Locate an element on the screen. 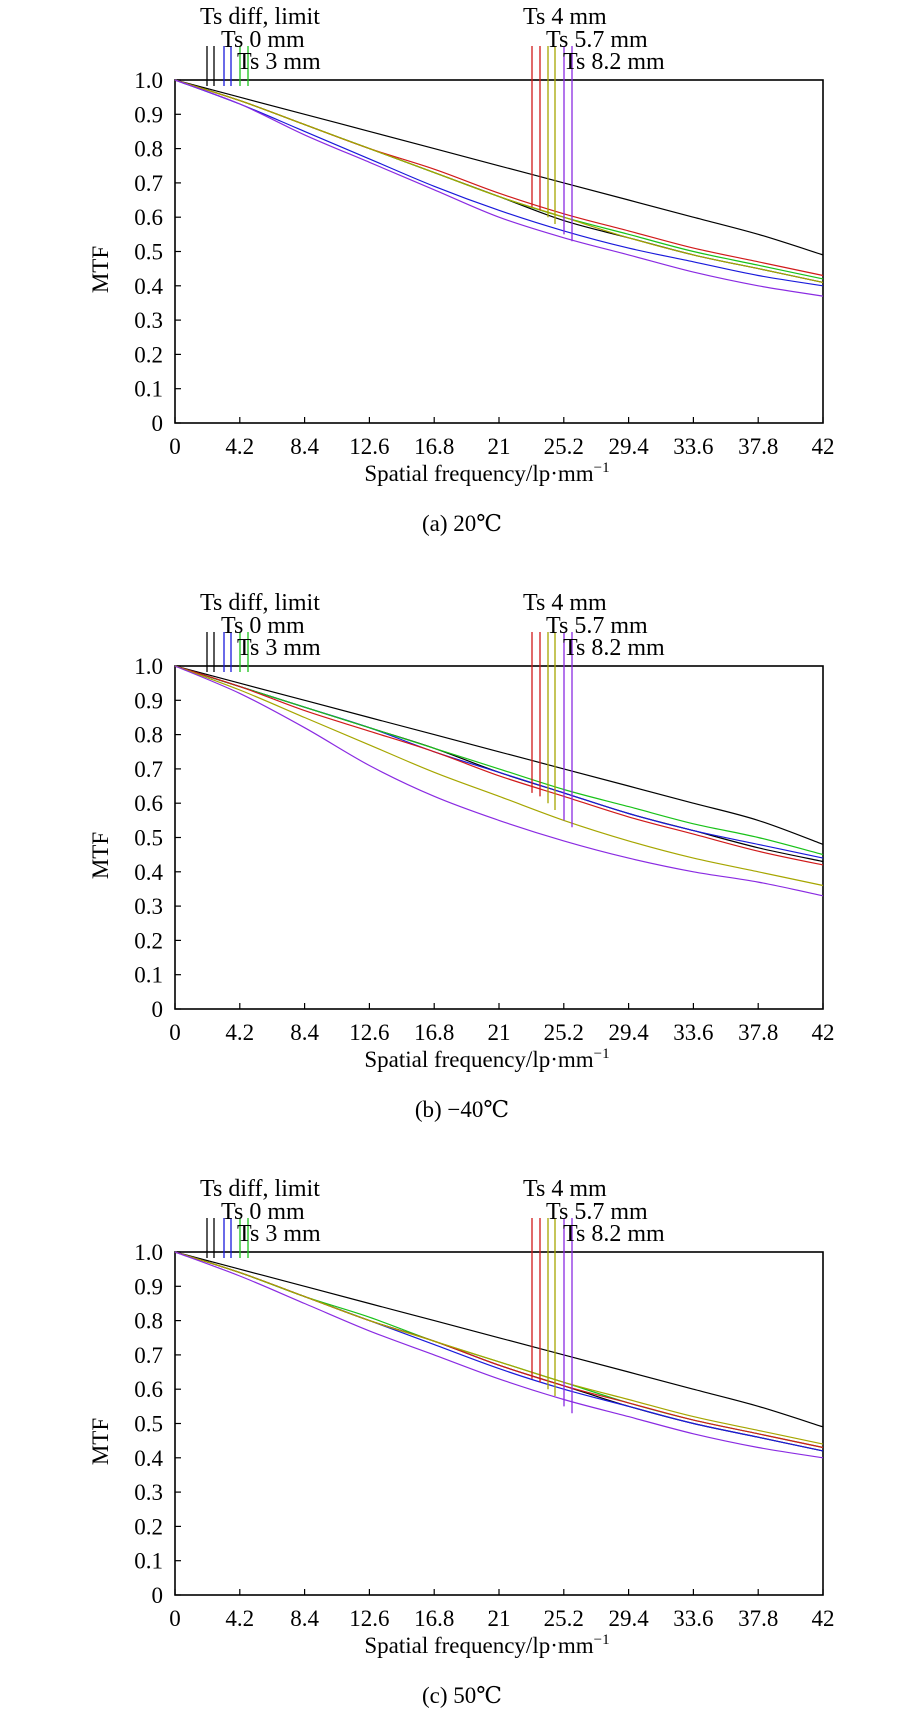  plot-frame is located at coordinates (499, 251).